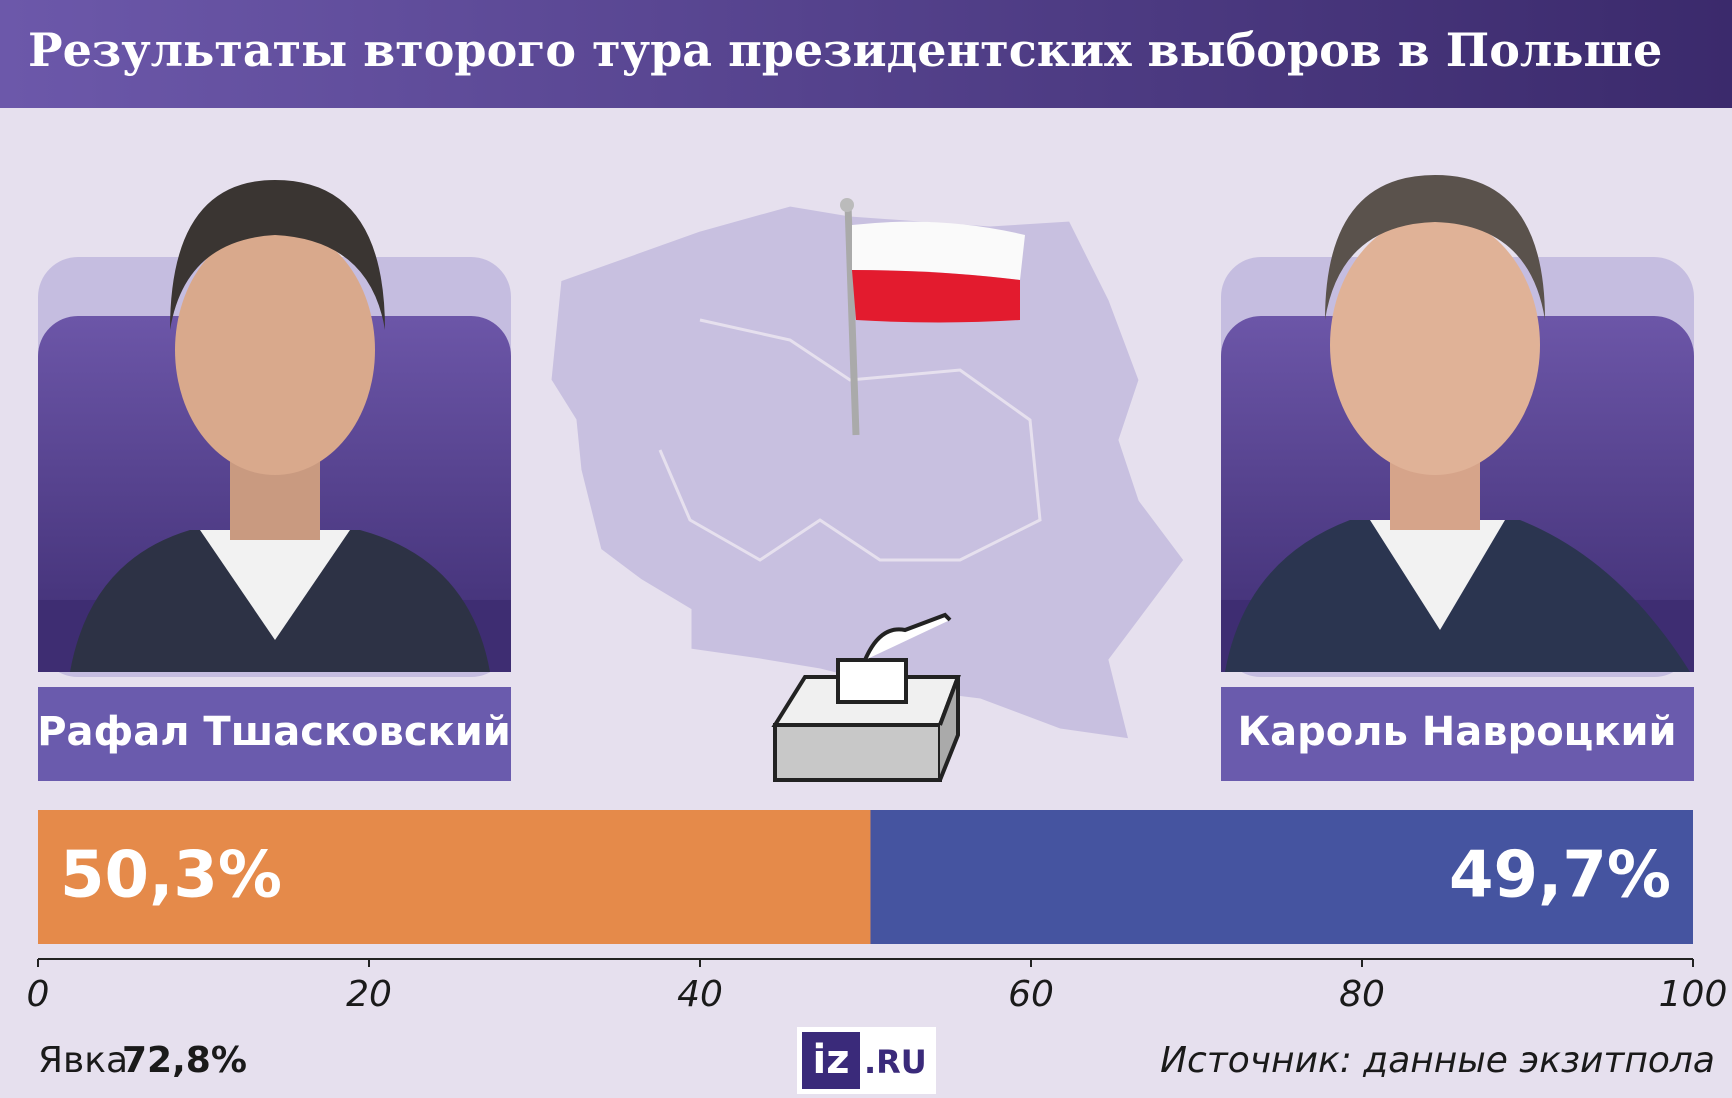  I want to click on legend-label: Кароль Навроцкий, so click(1456, 732).